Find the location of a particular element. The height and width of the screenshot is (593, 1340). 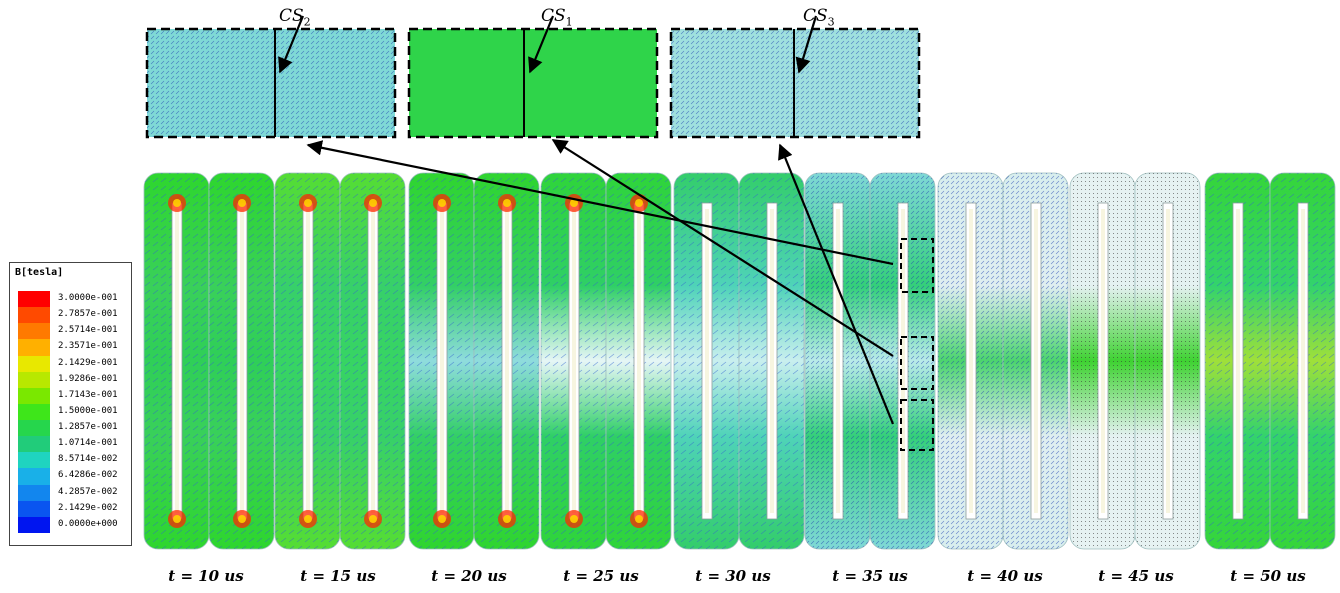

legend-value-label: 6.4286e-002 is located at coordinates (88, 475).